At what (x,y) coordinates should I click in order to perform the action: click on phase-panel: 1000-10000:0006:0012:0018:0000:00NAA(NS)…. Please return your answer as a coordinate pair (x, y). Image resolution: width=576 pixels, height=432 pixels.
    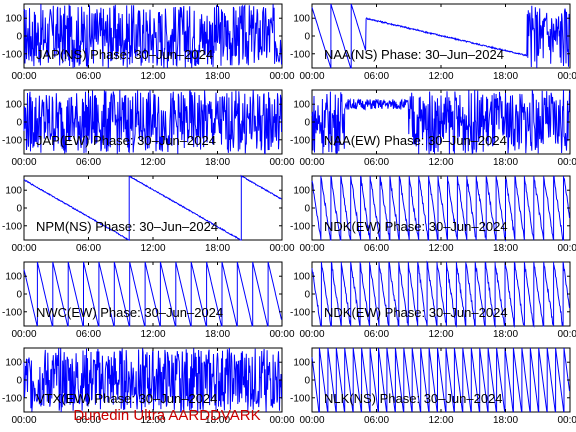
    Looking at the image, I should click on (433, 42).